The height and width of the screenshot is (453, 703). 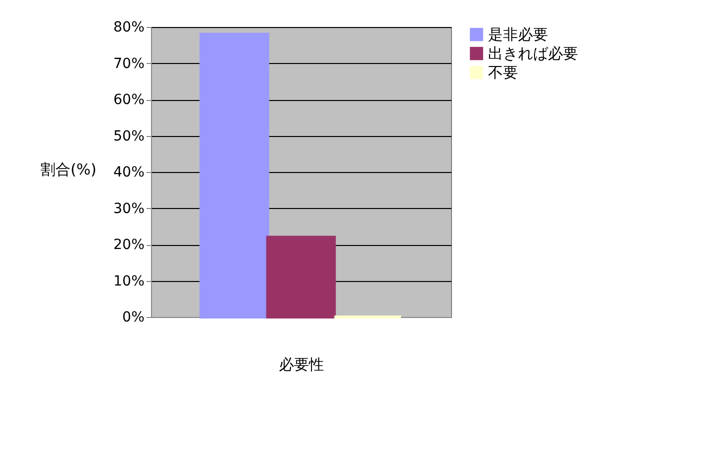 What do you see at coordinates (128, 136) in the screenshot?
I see `y-tick-label: 50%` at bounding box center [128, 136].